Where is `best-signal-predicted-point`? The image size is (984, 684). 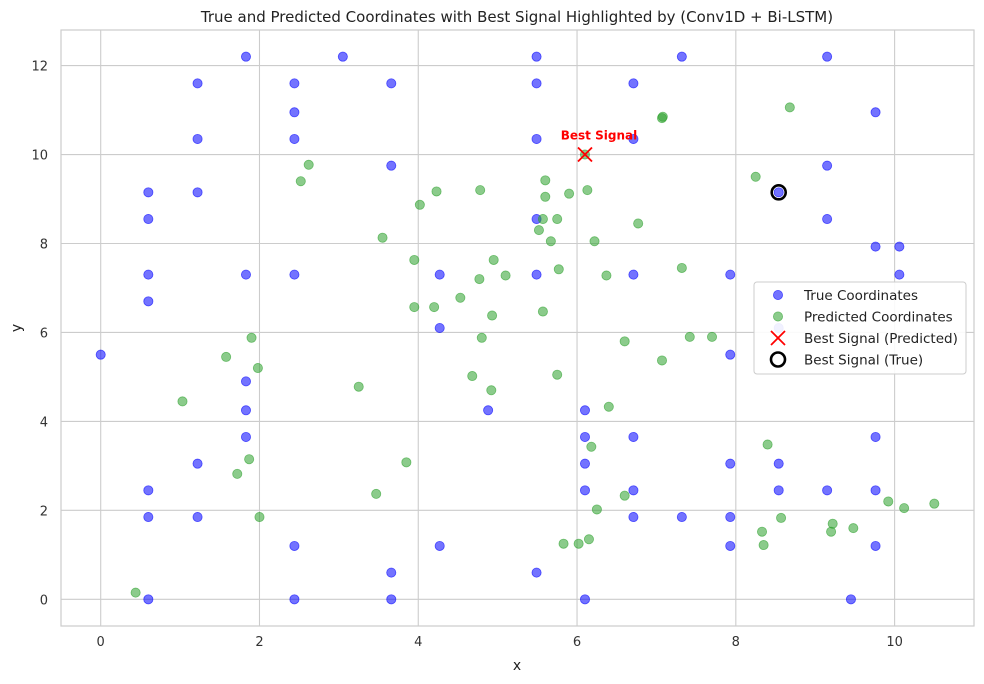
best-signal-predicted-point is located at coordinates (585, 154).